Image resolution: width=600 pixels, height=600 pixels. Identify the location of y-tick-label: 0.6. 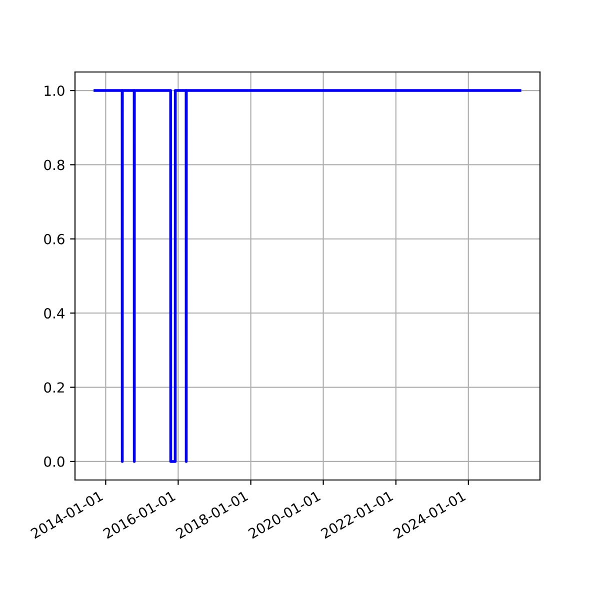
(54, 239).